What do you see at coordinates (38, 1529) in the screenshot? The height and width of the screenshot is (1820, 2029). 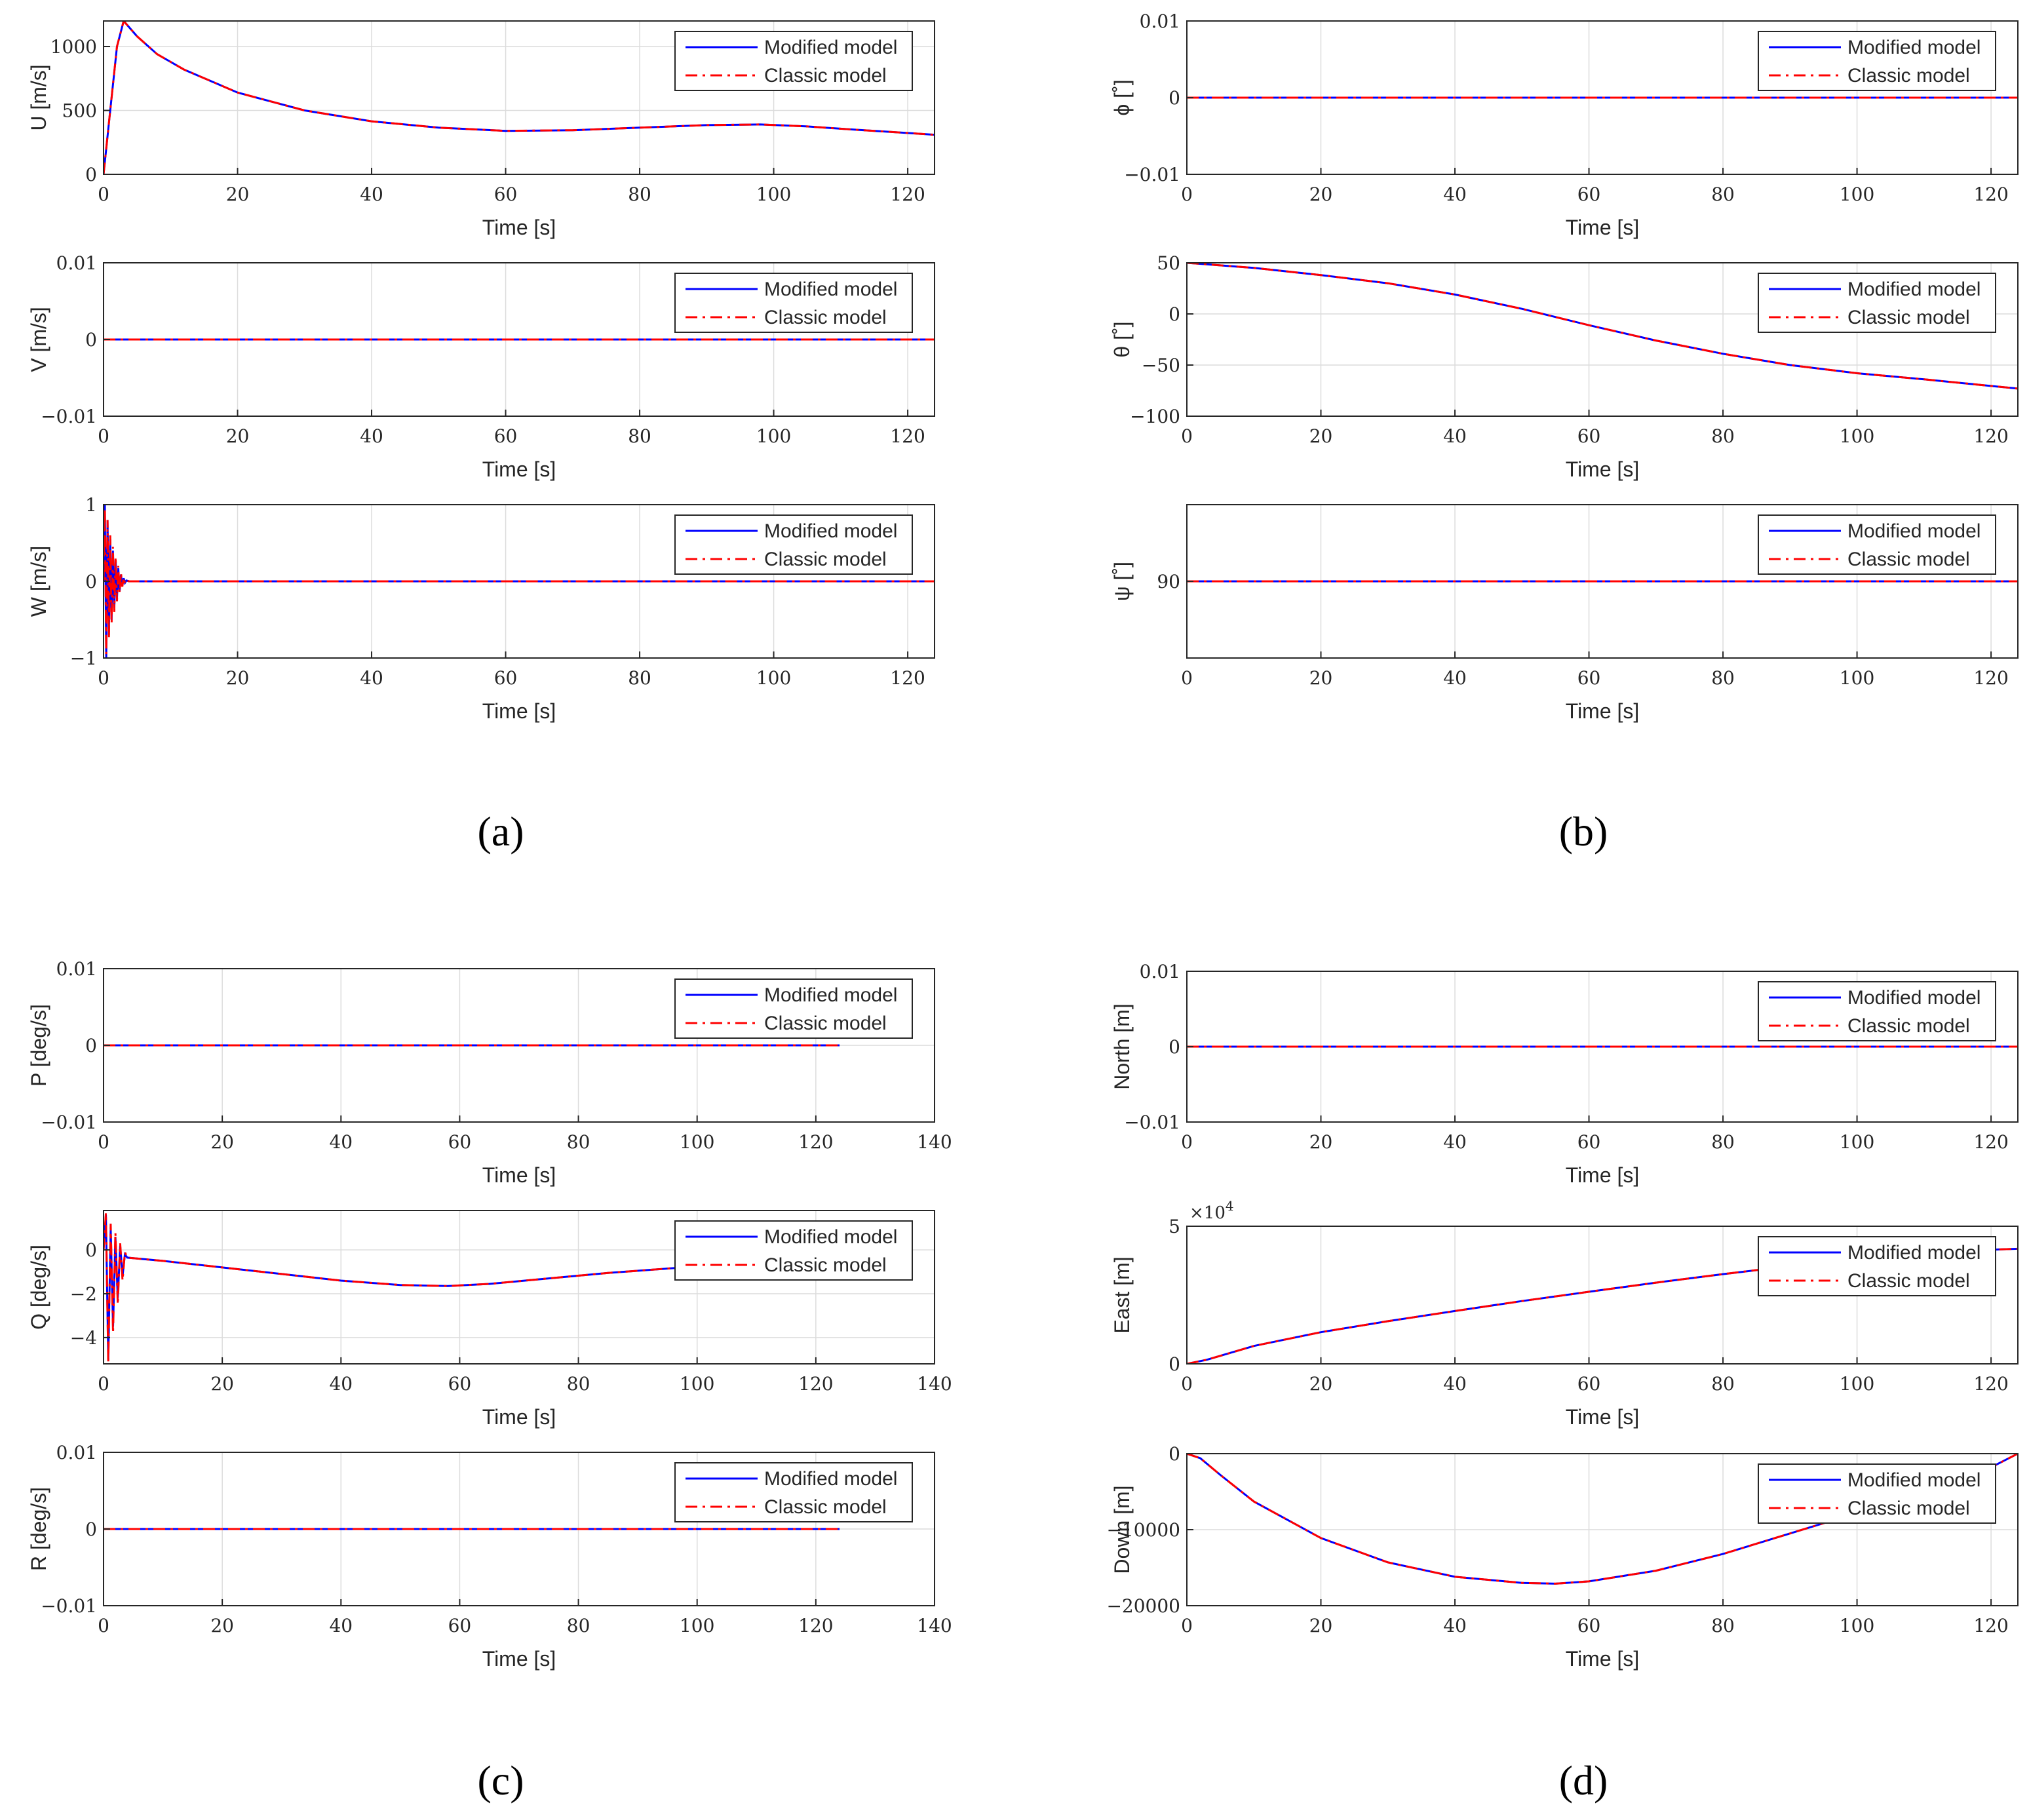 I see `y-axis-label: R [deg/s]` at bounding box center [38, 1529].